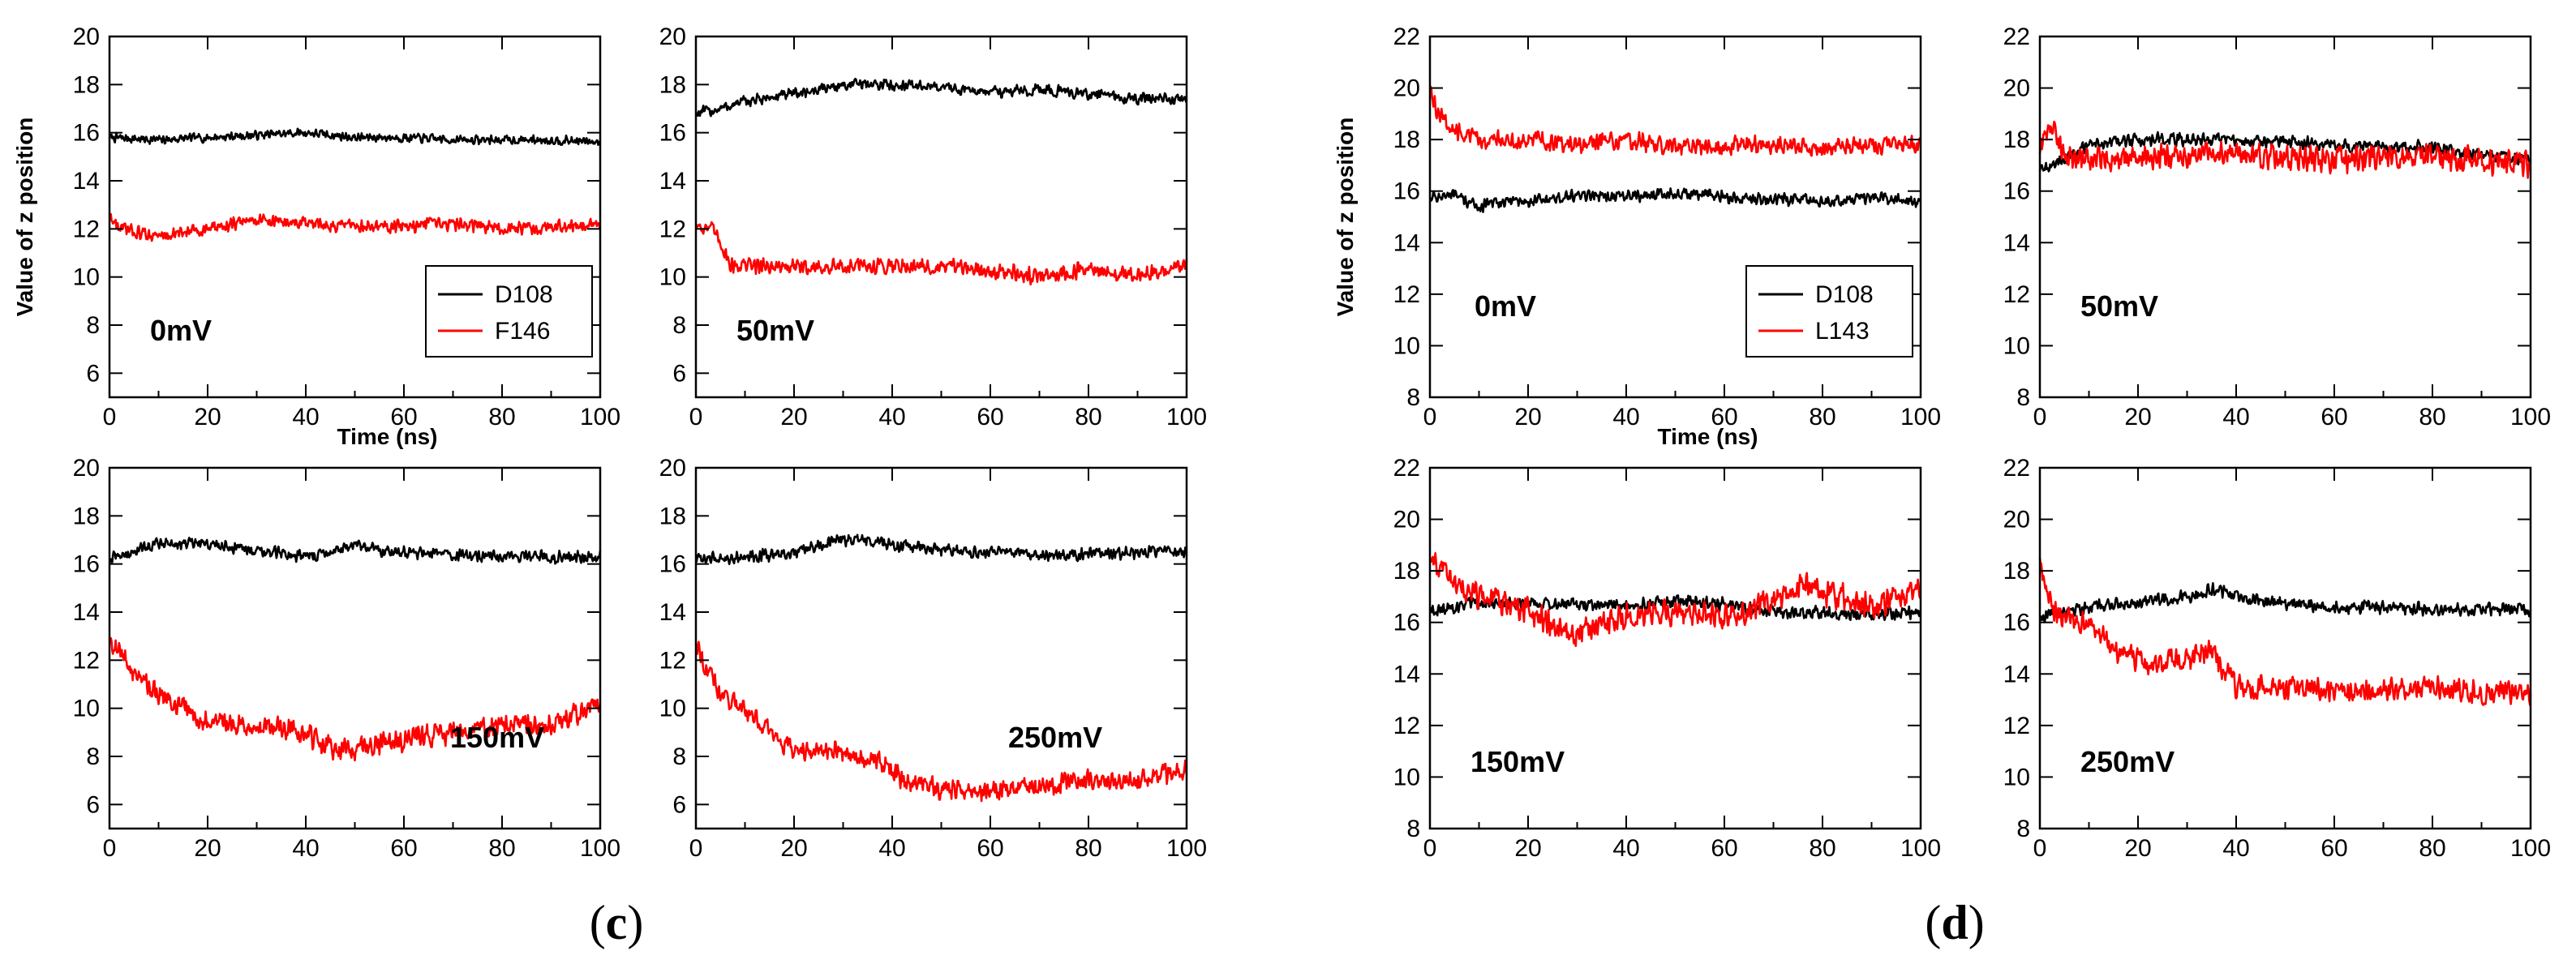 This screenshot has width=2576, height=968. What do you see at coordinates (2277, 658) in the screenshot?
I see `chart-d-250mV: 0 20 40 60 80 100 8 10 12 14 16 18 20 22 250mV` at bounding box center [2277, 658].